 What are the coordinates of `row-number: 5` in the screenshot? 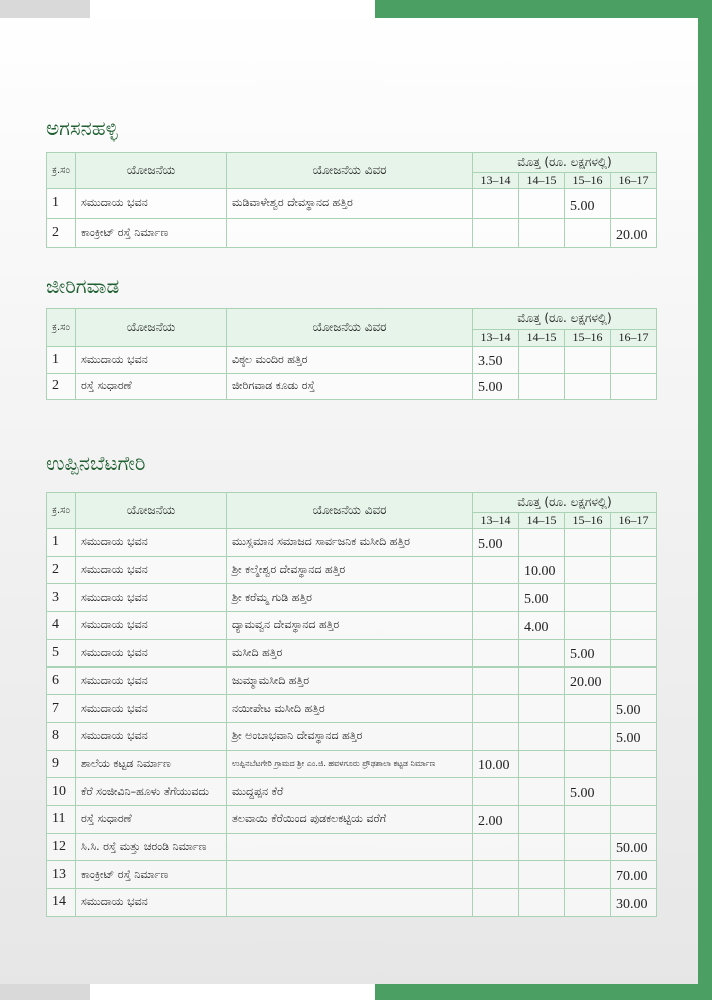 It's located at (61, 653).